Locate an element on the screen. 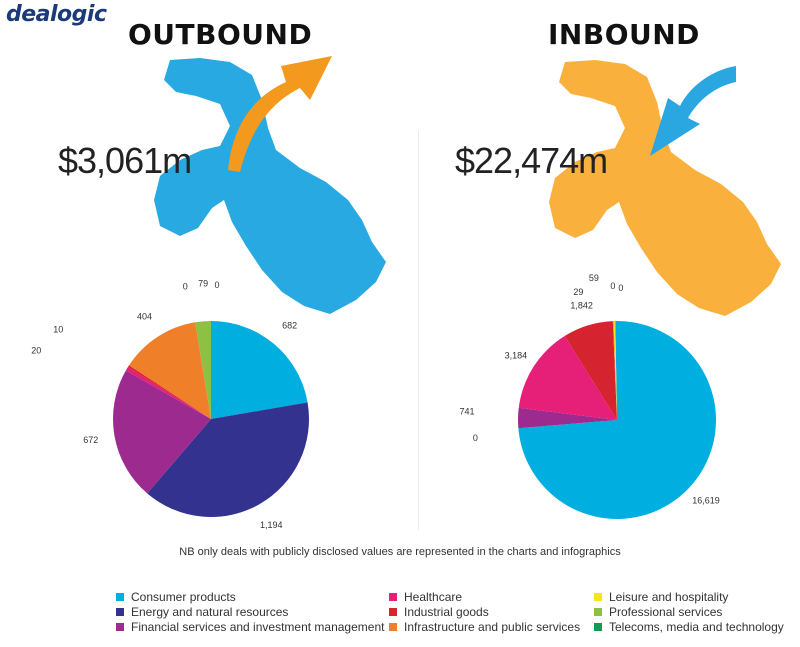  legend-item: Energy and natural resources is located at coordinates (250, 611).